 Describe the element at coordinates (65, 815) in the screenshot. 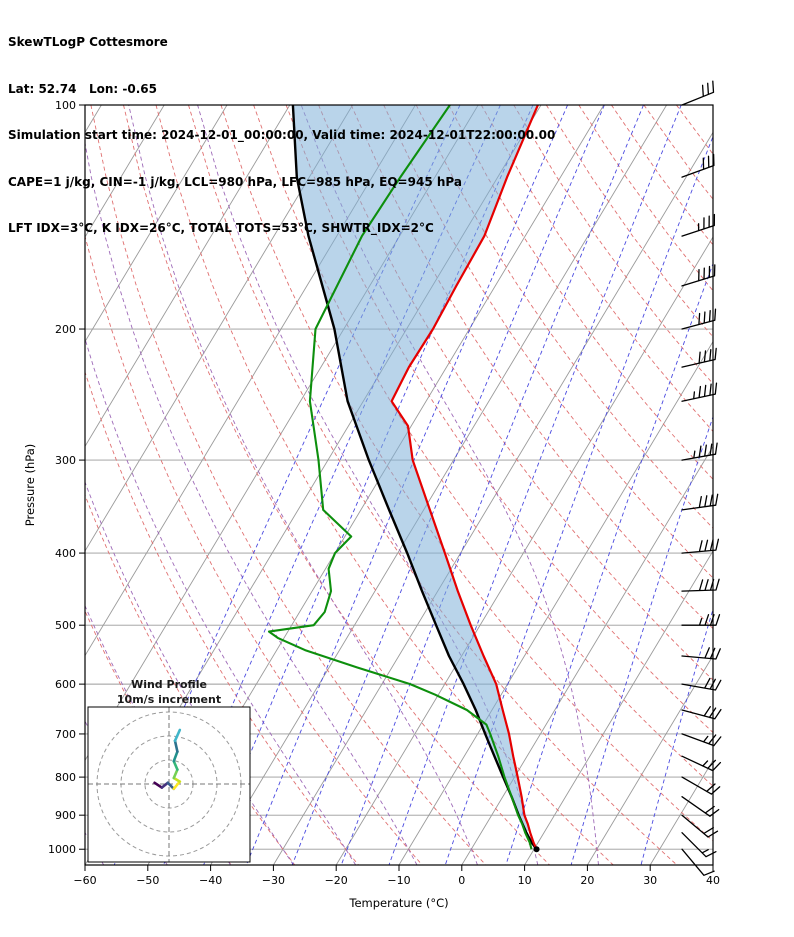

I see `svg-text: 900` at that location.